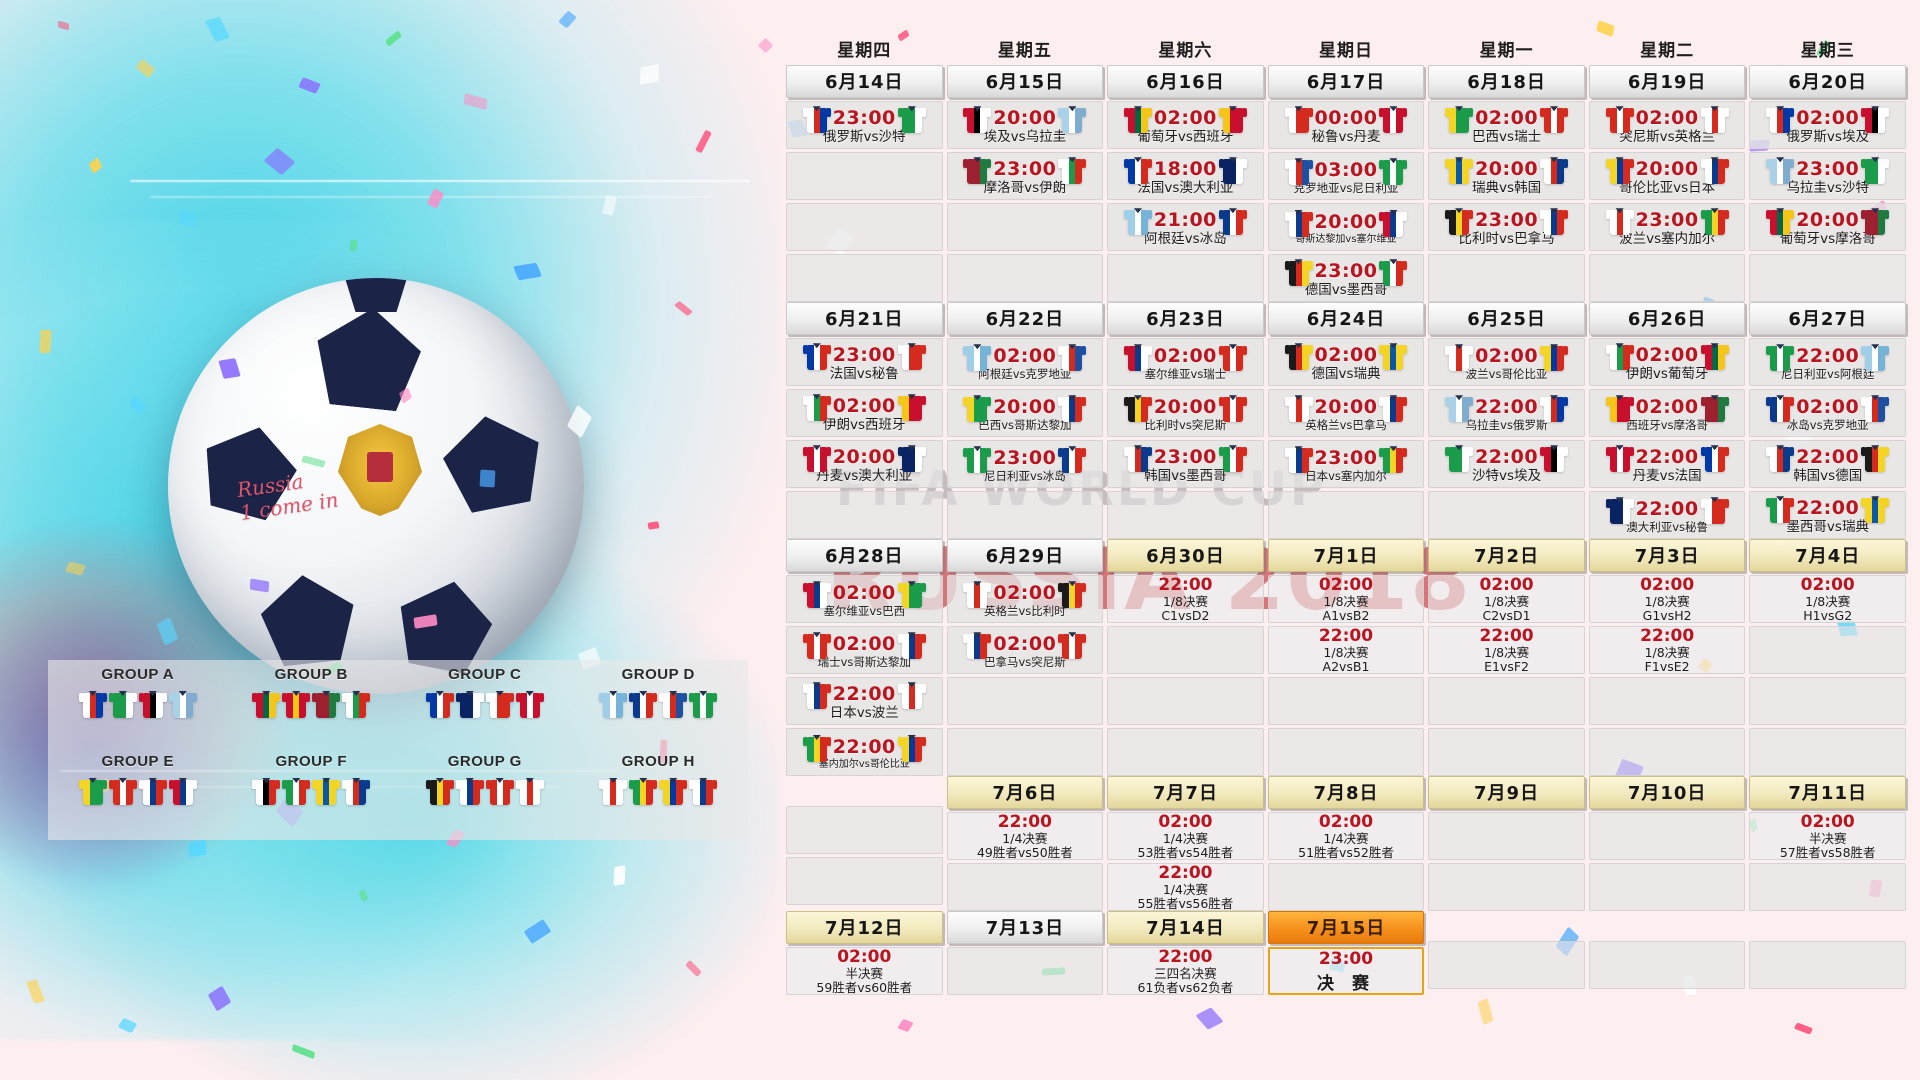  Describe the element at coordinates (1025, 176) in the screenshot. I see `match-cell: 23:00 摩洛哥vs伊朗` at that location.